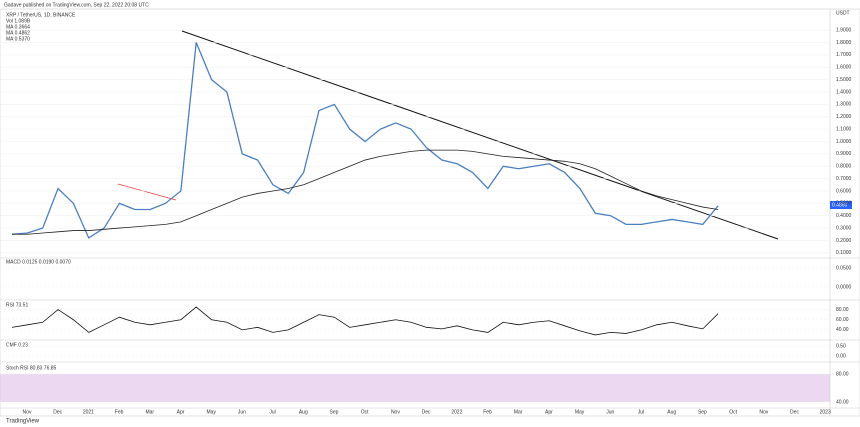  Describe the element at coordinates (18, 39) in the screenshot. I see `legend-entry: MA 0.5370` at that location.